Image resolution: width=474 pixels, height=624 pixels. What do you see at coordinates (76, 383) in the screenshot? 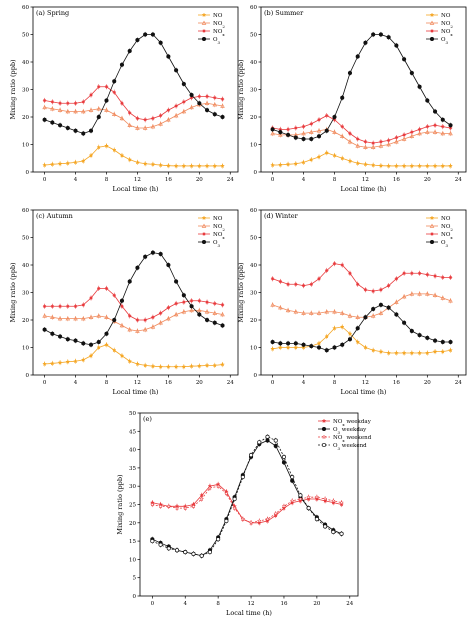
I see `x-tick-label: 4` at bounding box center [76, 383].